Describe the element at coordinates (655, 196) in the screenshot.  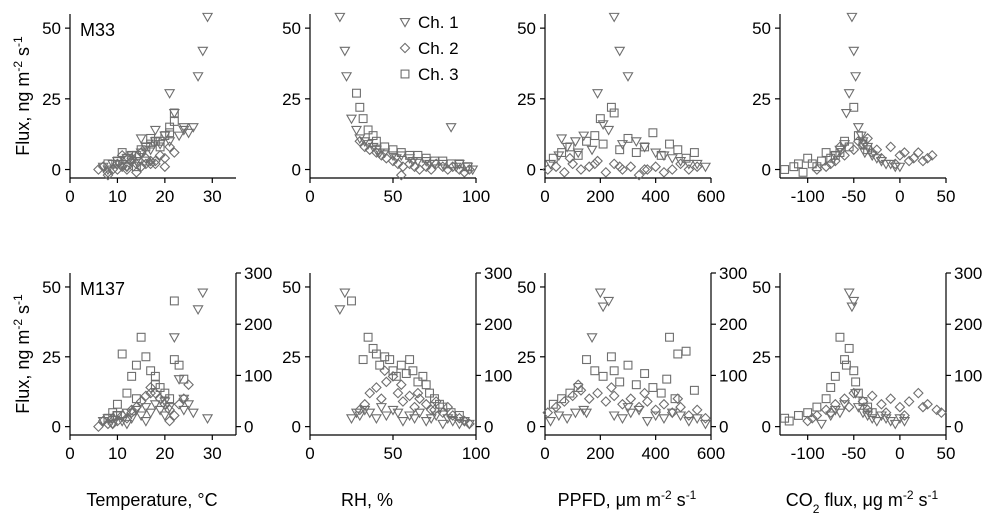
I see `x-tick-label: 400` at that location.